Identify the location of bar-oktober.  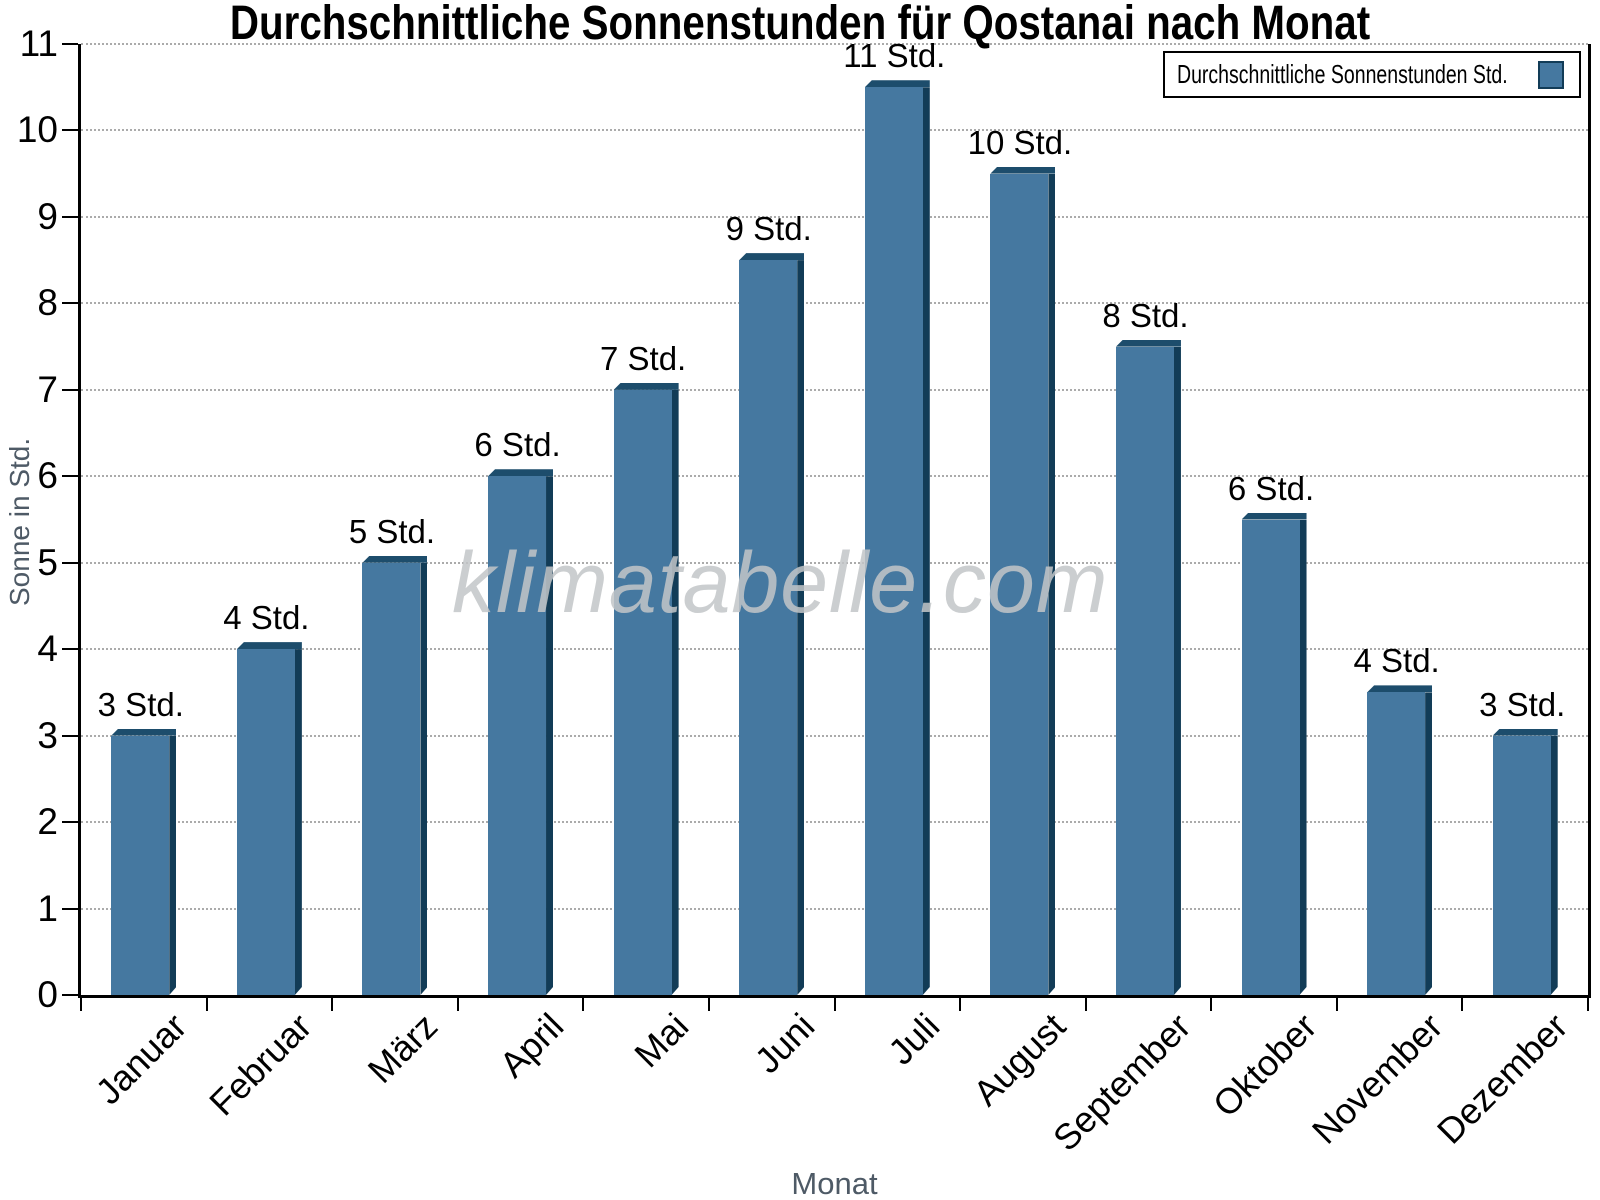
(1274, 754).